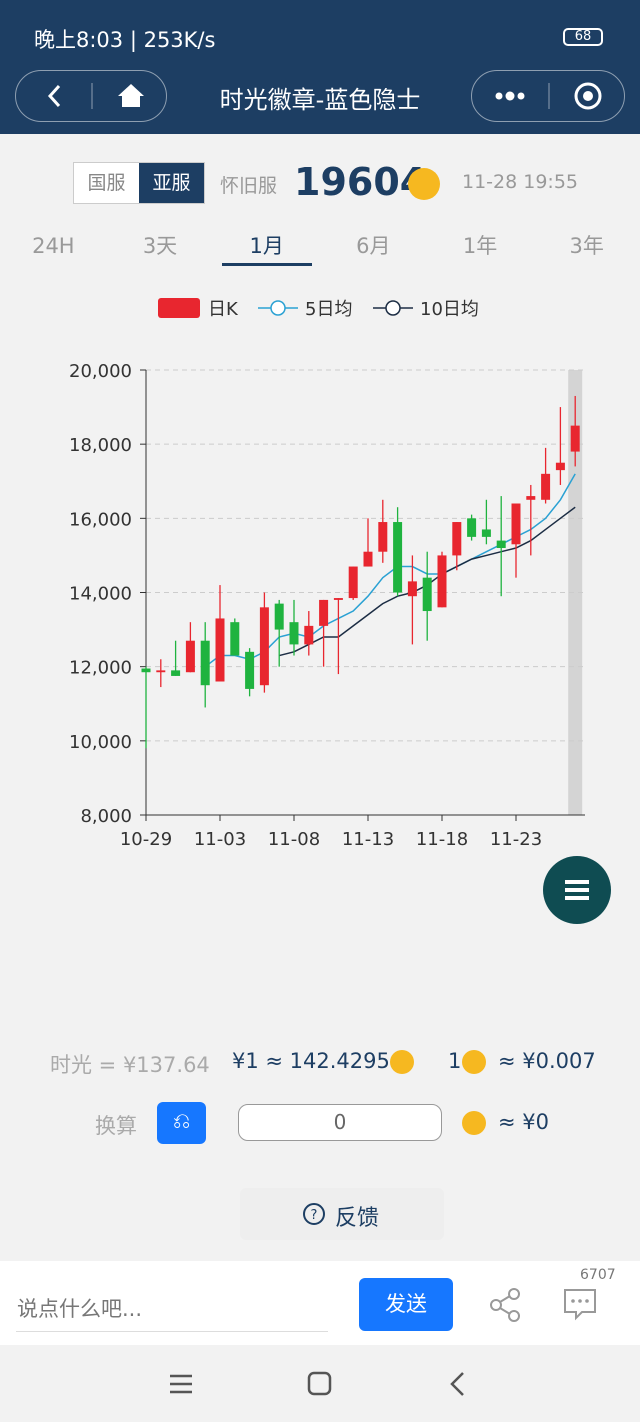  I want to click on coin-rate: ≈ ¥0.007, so click(547, 1061).